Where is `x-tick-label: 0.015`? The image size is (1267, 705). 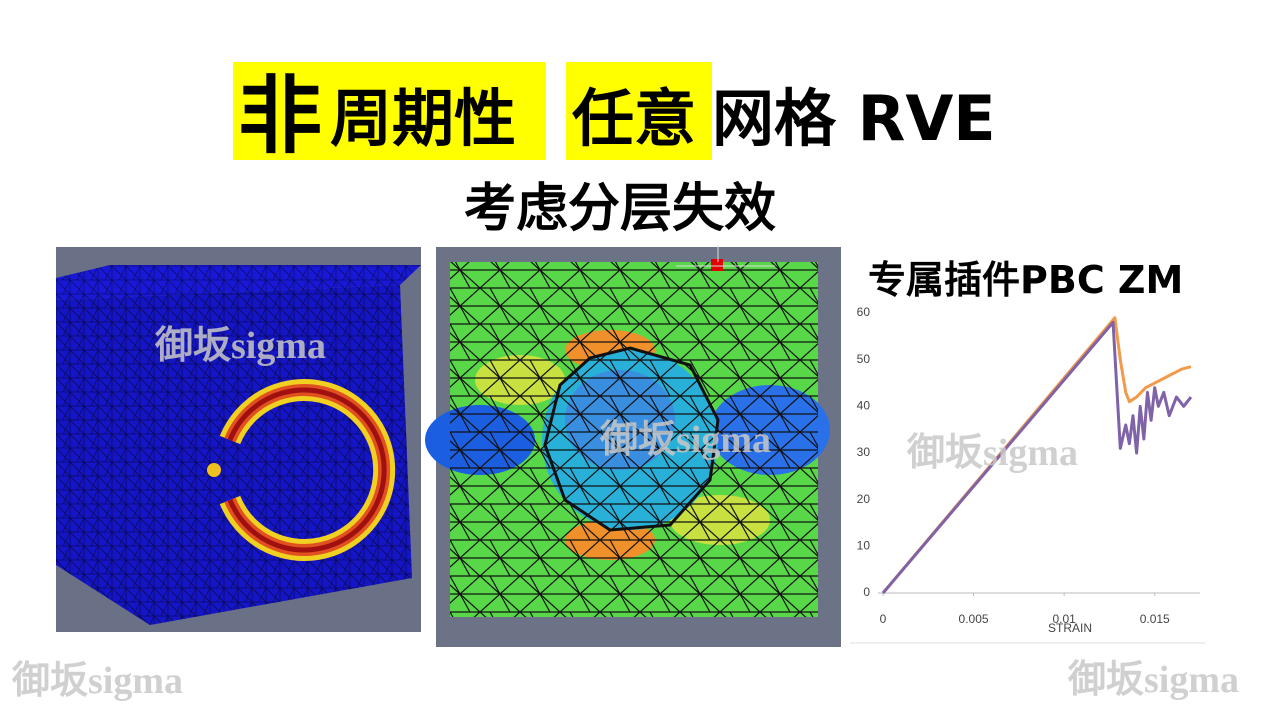
x-tick-label: 0.015 is located at coordinates (1155, 619).